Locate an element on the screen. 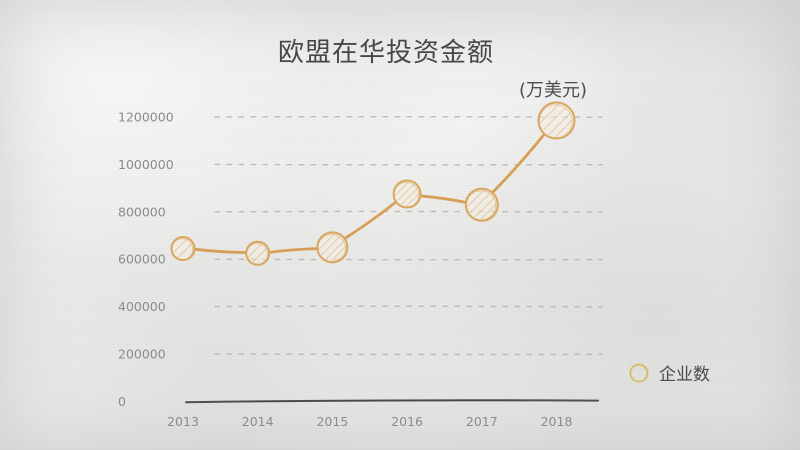 The width and height of the screenshot is (800, 450). x-axis is located at coordinates (392, 401).